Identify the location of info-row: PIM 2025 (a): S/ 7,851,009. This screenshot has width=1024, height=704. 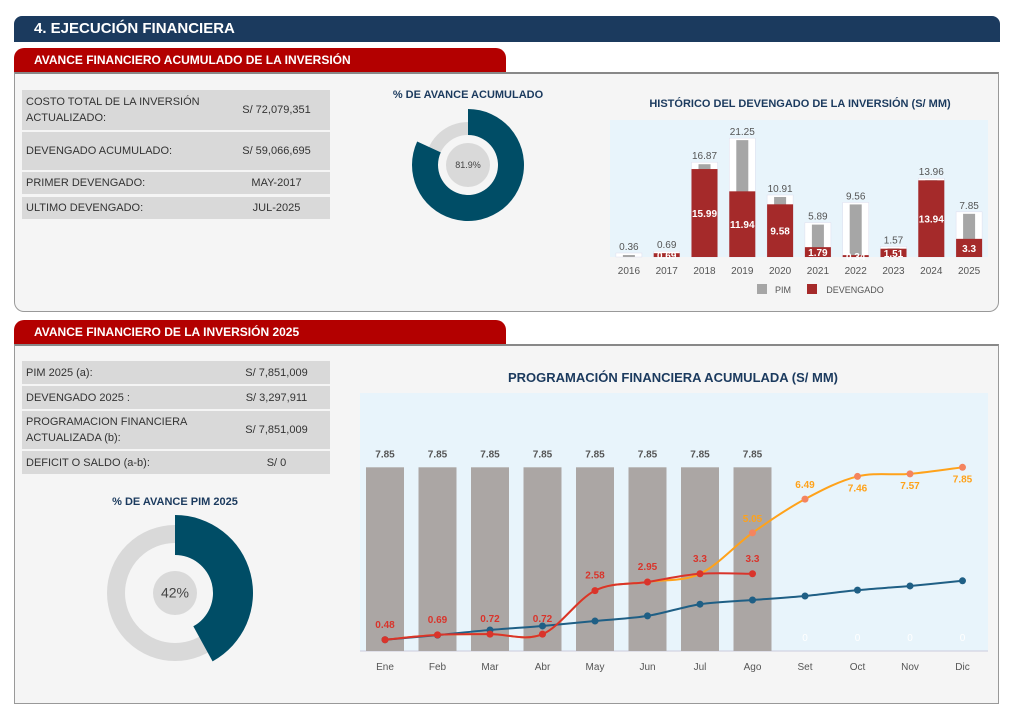
(176, 372).